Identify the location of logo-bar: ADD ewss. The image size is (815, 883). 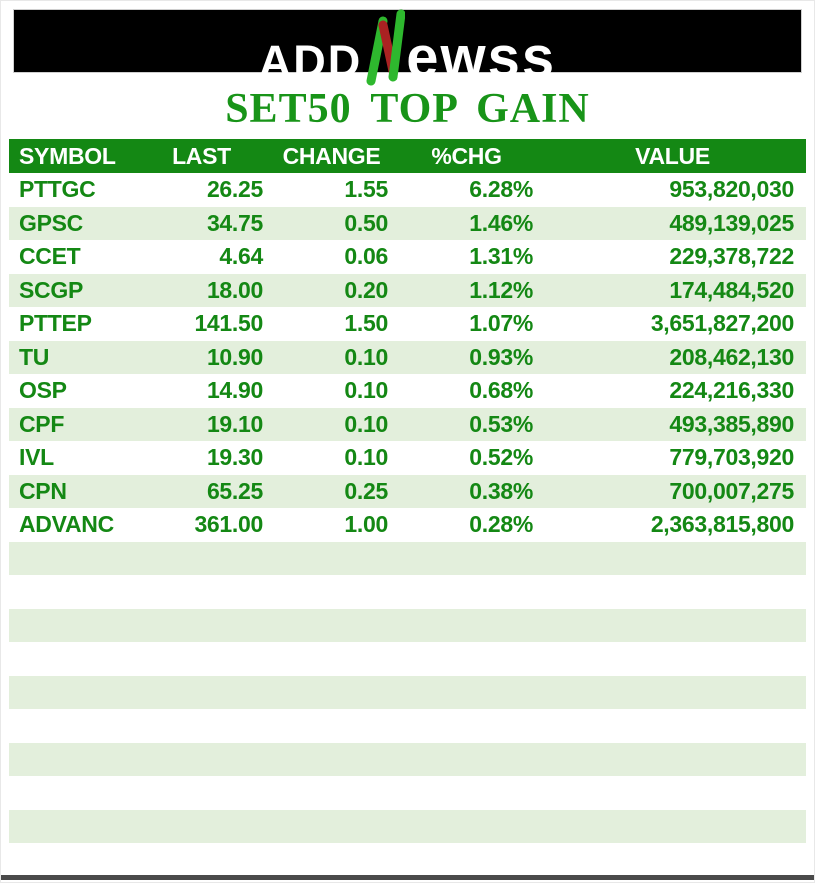
(407, 47).